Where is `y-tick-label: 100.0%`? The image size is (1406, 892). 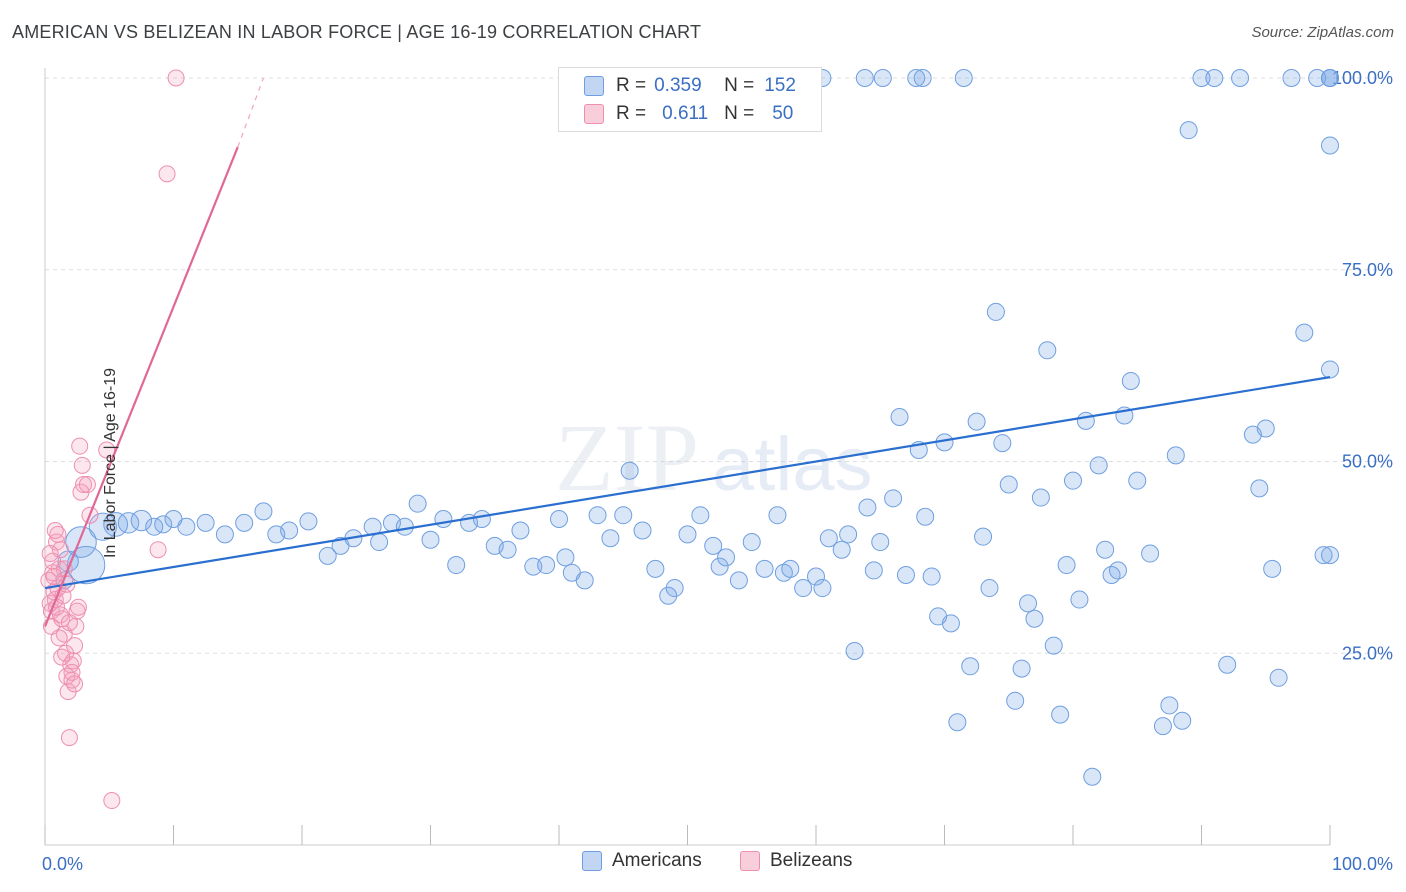 y-tick-label: 100.0% is located at coordinates (1362, 78).